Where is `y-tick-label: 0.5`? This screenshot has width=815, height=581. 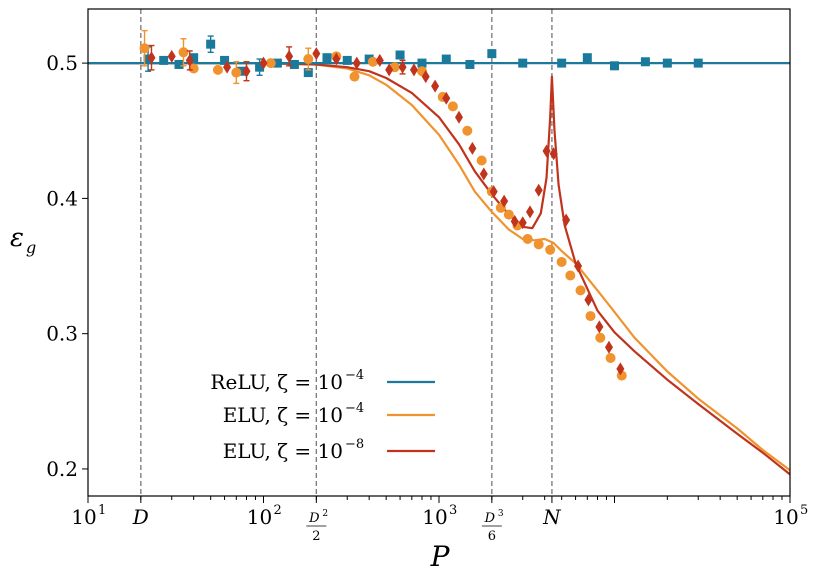
y-tick-label: 0.5 is located at coordinates (62, 63).